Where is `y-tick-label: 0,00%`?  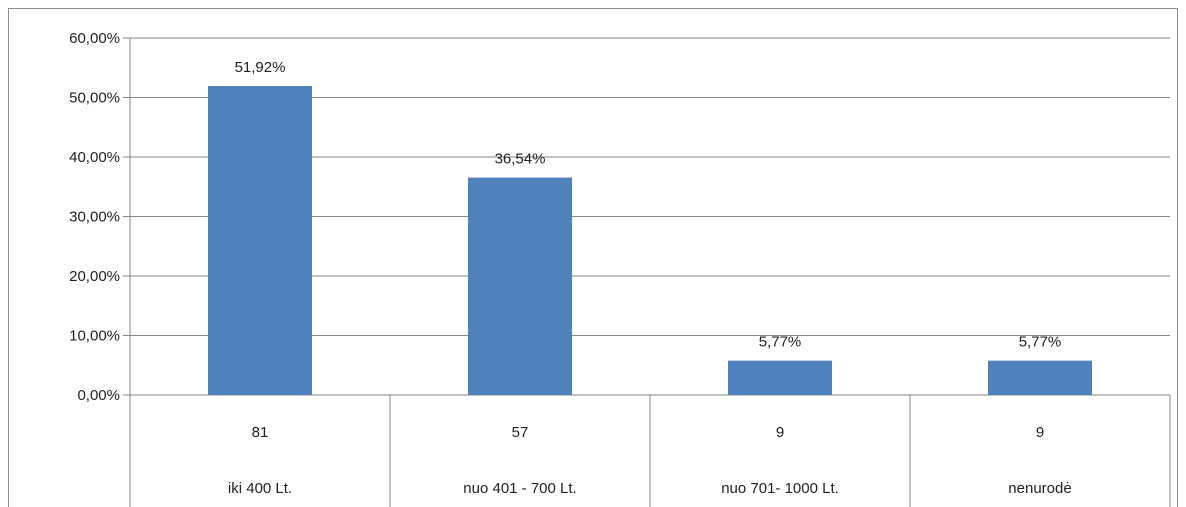
y-tick-label: 0,00% is located at coordinates (98, 395).